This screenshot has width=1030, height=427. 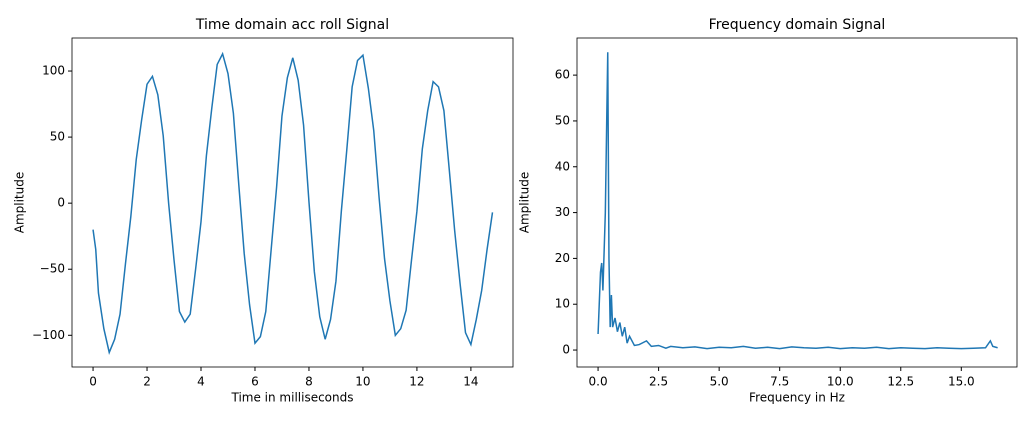 What do you see at coordinates (147, 382) in the screenshot?
I see `x-tick-label: 2` at bounding box center [147, 382].